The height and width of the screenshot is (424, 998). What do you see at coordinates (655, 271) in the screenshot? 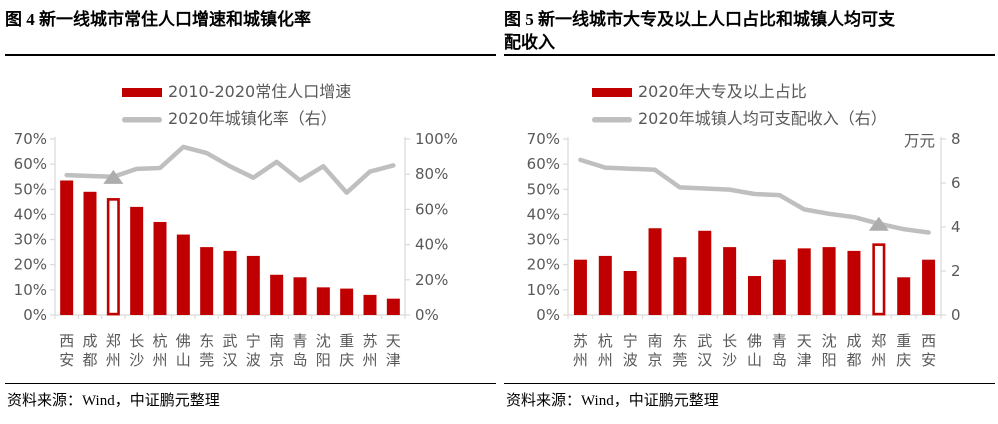
I see `bar-南京` at bounding box center [655, 271].